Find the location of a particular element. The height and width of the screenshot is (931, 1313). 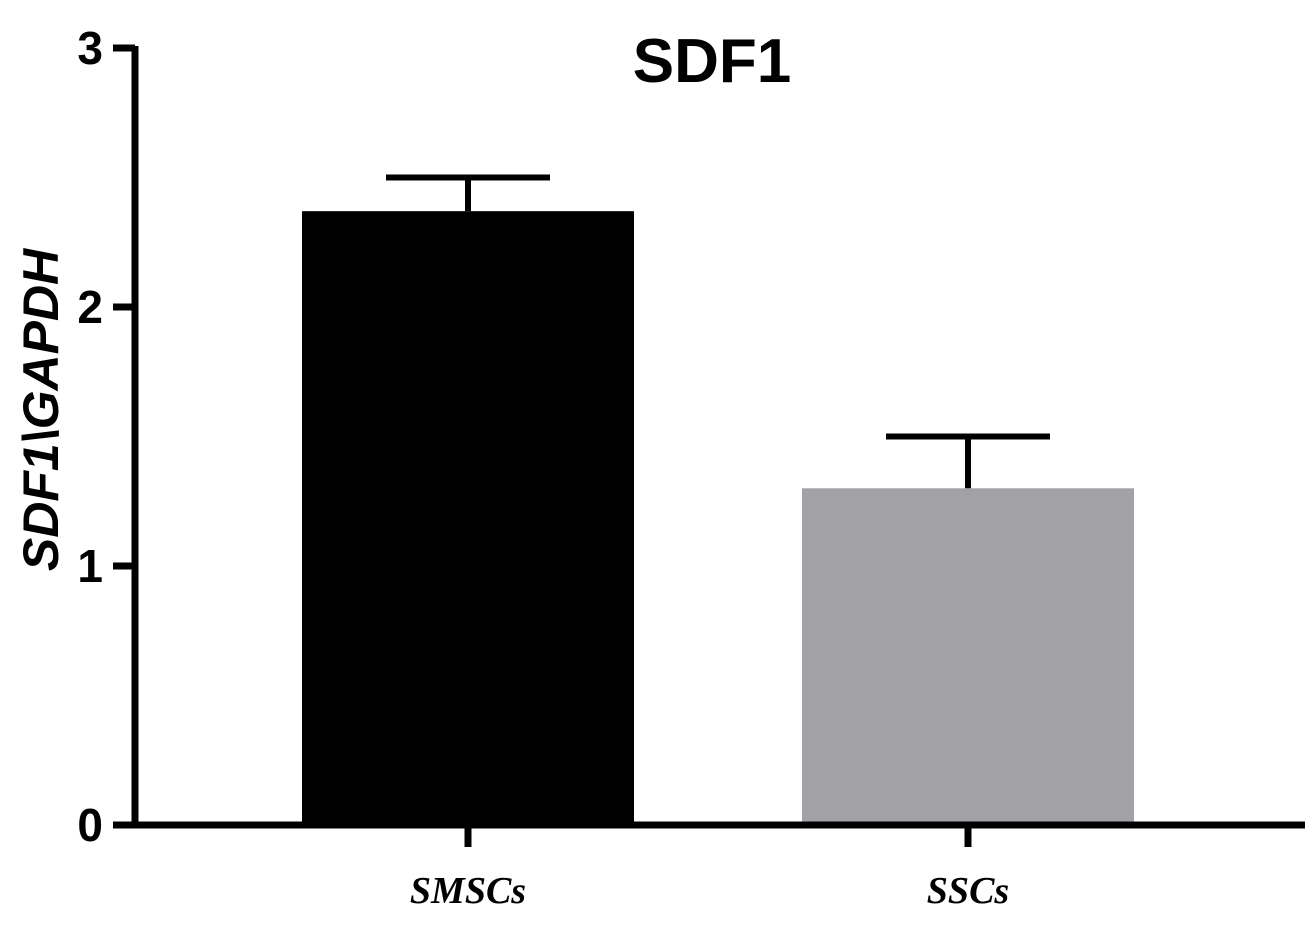

bar-sscs is located at coordinates (968, 656).